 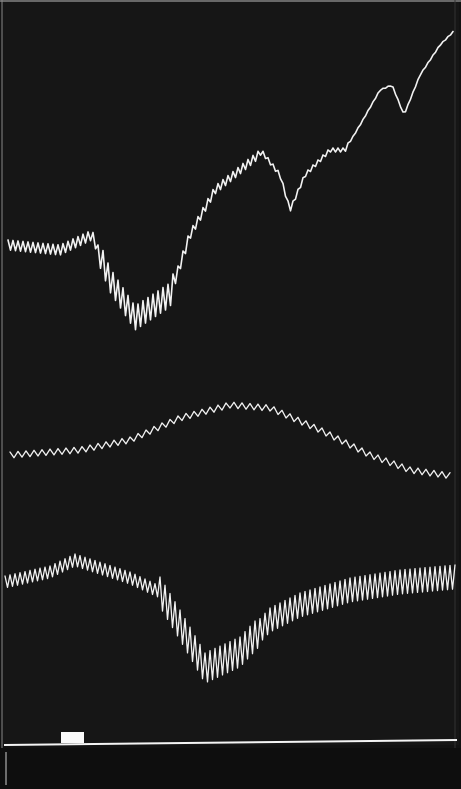 I want to click on signal-marker, so click(x=72, y=737).